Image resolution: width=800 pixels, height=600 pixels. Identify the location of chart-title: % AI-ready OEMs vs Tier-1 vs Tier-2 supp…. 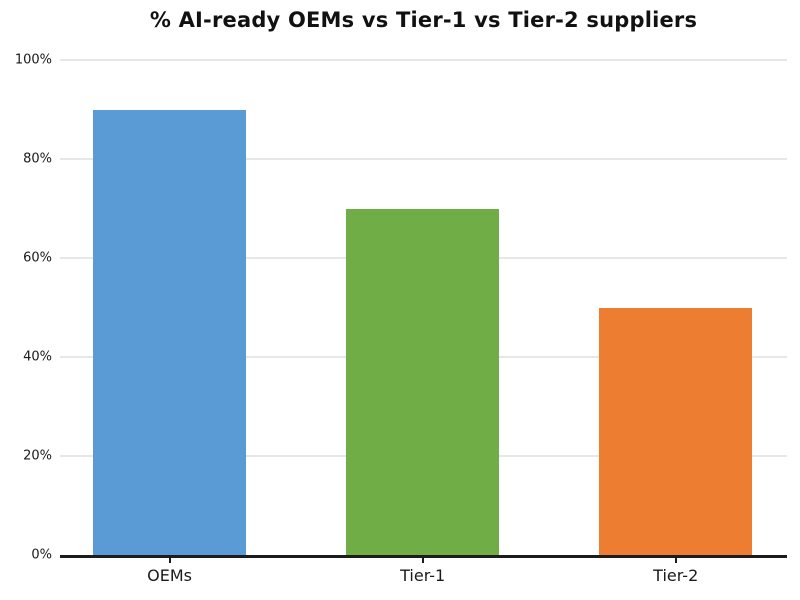
(423, 20).